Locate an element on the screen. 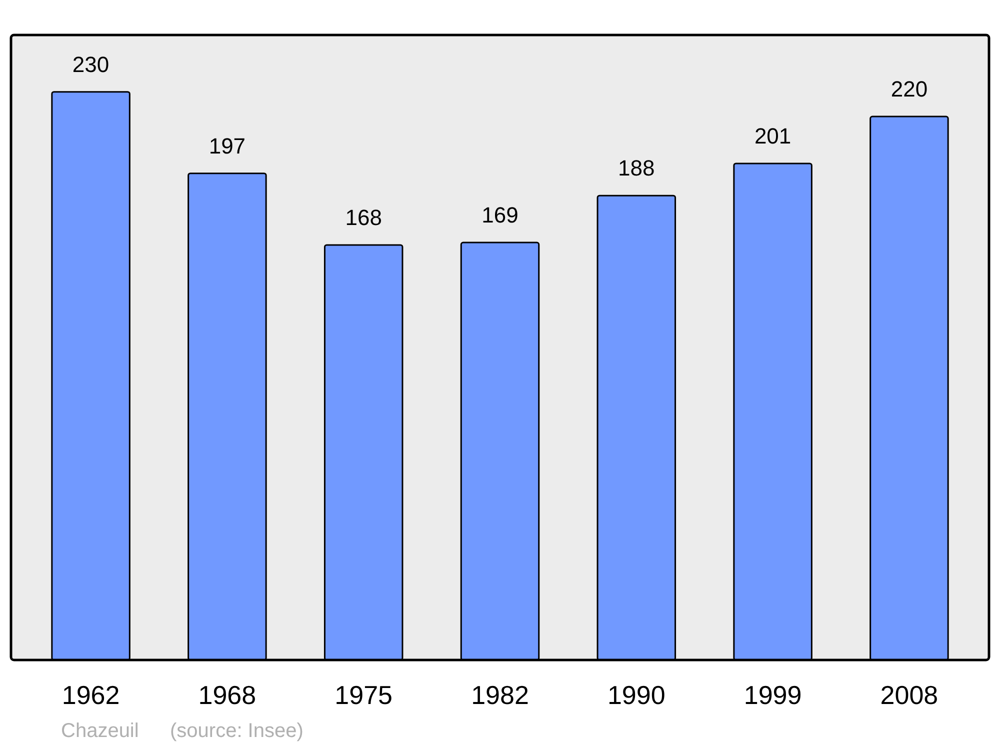  x-tick-label: 1962 is located at coordinates (91, 695).